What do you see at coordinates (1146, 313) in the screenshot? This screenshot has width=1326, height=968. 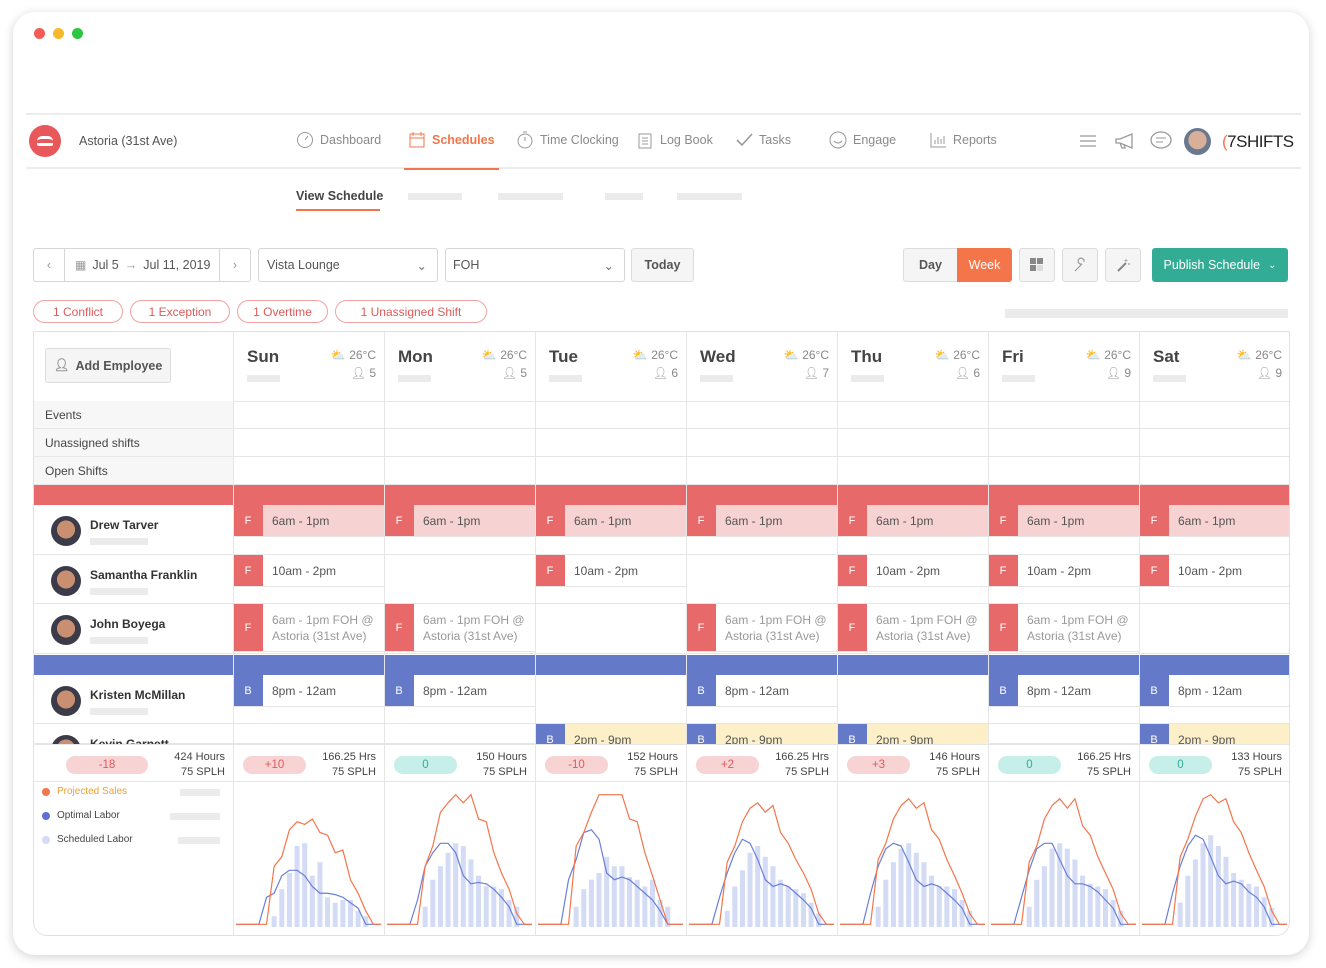 I see `placeholder-bar` at bounding box center [1146, 313].